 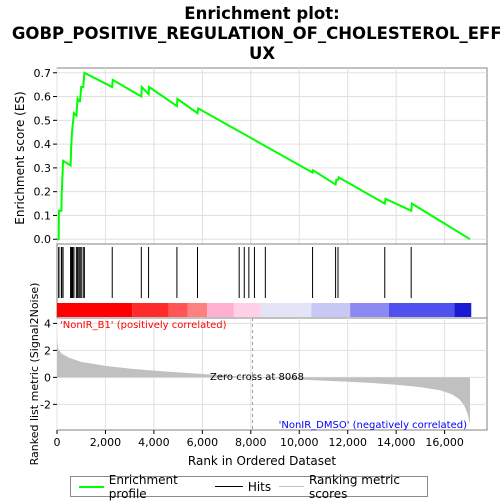 What do you see at coordinates (43, 168) in the screenshot?
I see `es-y-tick-label: 0.3` at bounding box center [43, 168].